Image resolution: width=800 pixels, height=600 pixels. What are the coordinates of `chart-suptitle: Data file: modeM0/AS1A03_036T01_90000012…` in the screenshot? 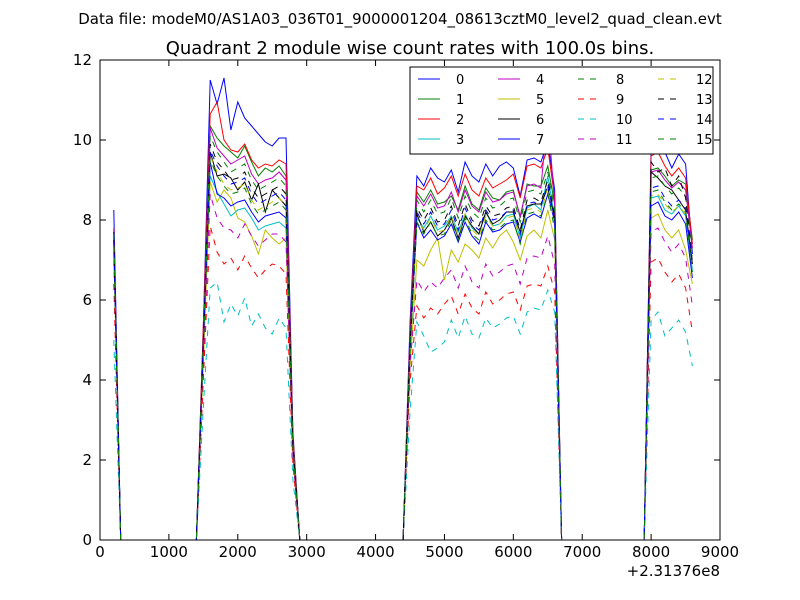 It's located at (400, 19).